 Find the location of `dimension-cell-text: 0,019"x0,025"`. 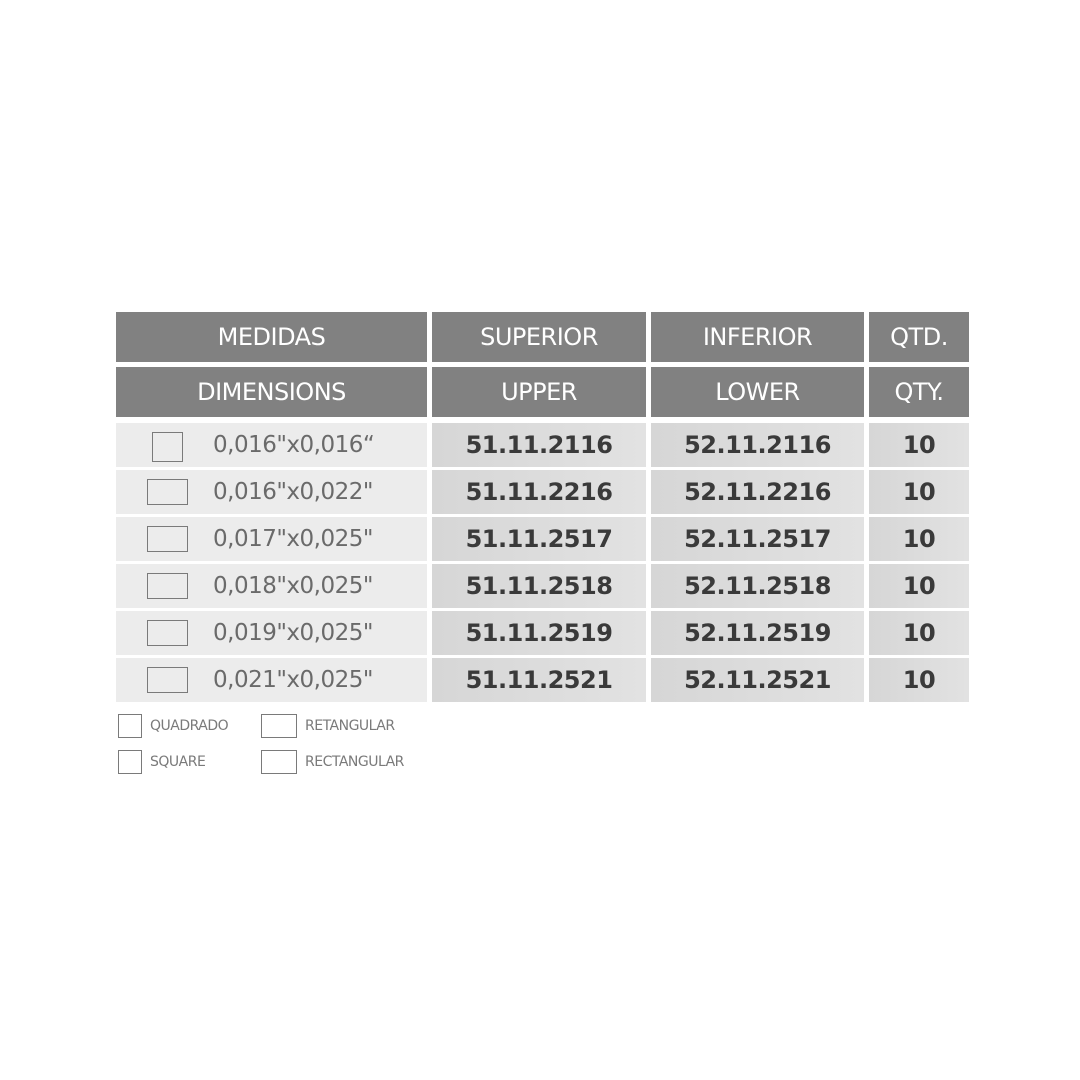

dimension-cell-text: 0,019"x0,025" is located at coordinates (293, 633).